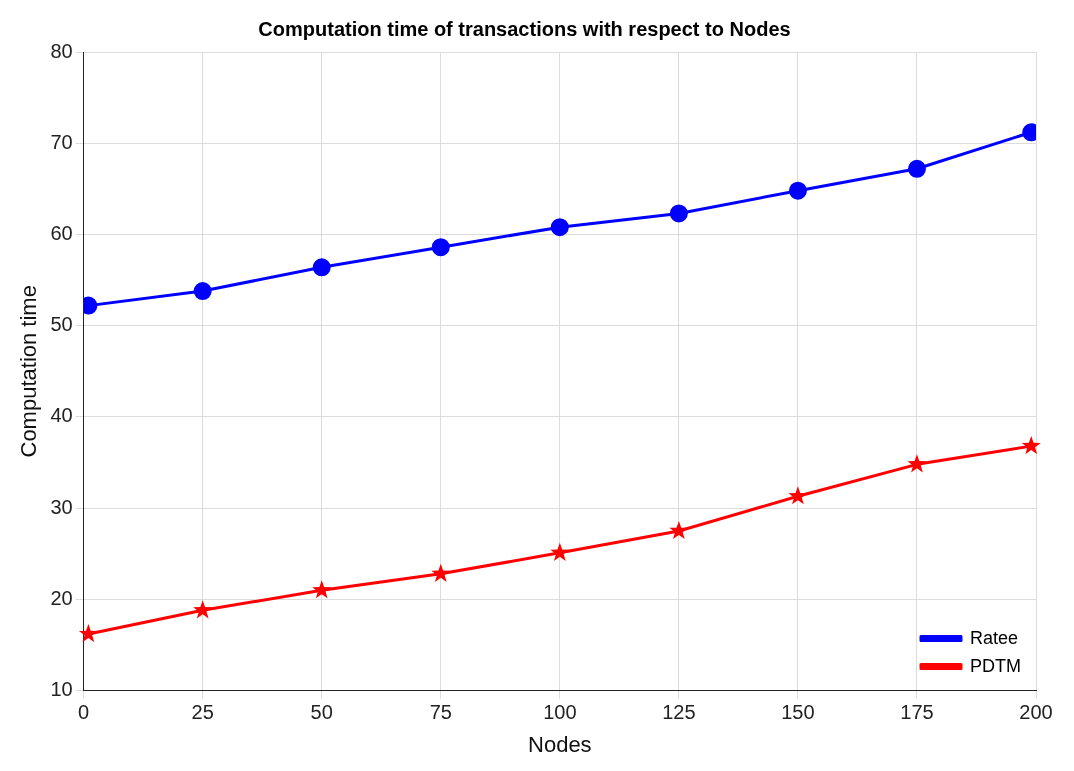 This screenshot has height=771, width=1074. What do you see at coordinates (61, 597) in the screenshot?
I see `y-tick-label: 20` at bounding box center [61, 597].